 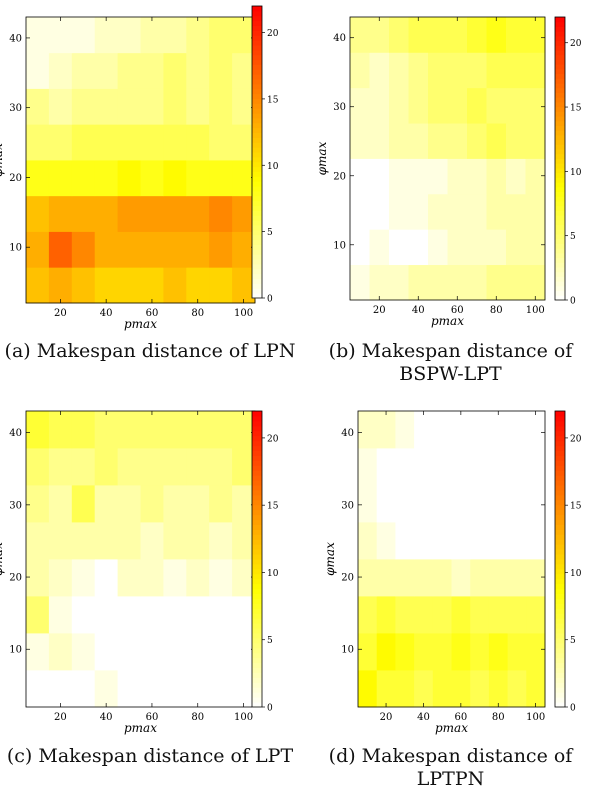 I want to click on colorbar: 0 5 10 15 20, so click(x=568, y=161).